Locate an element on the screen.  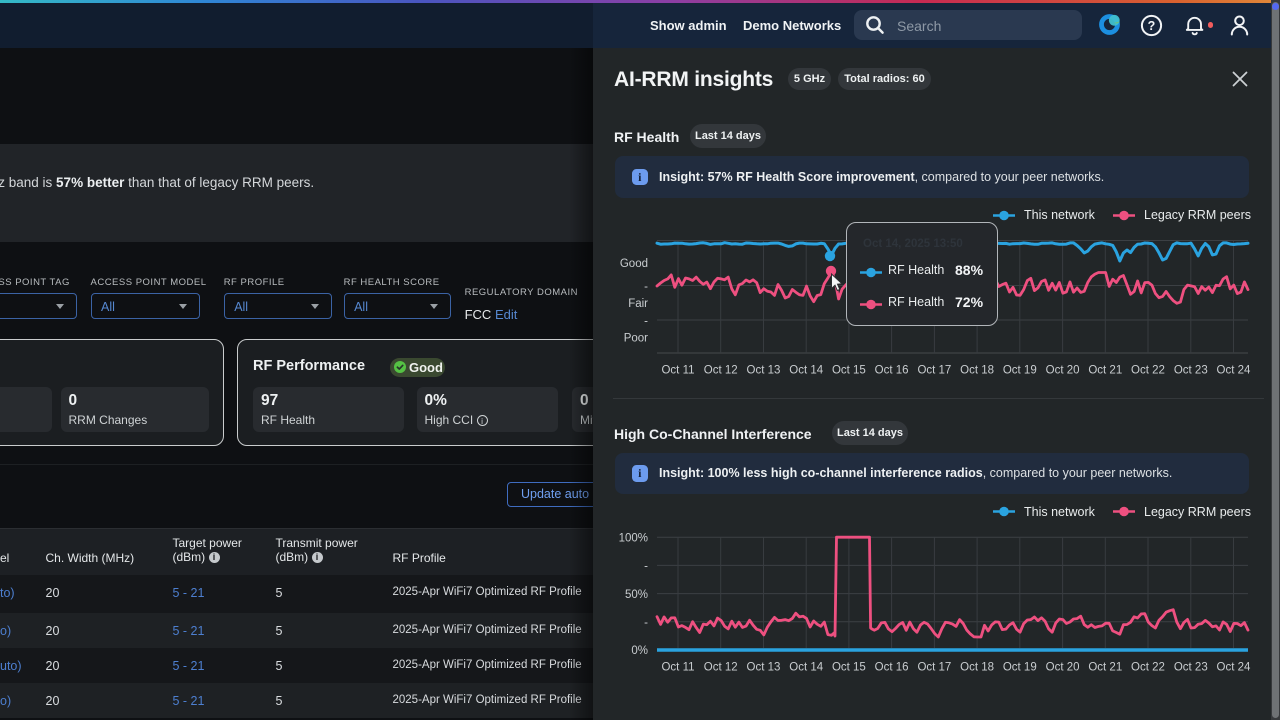
svg-text: Fair is located at coordinates (638, 304).